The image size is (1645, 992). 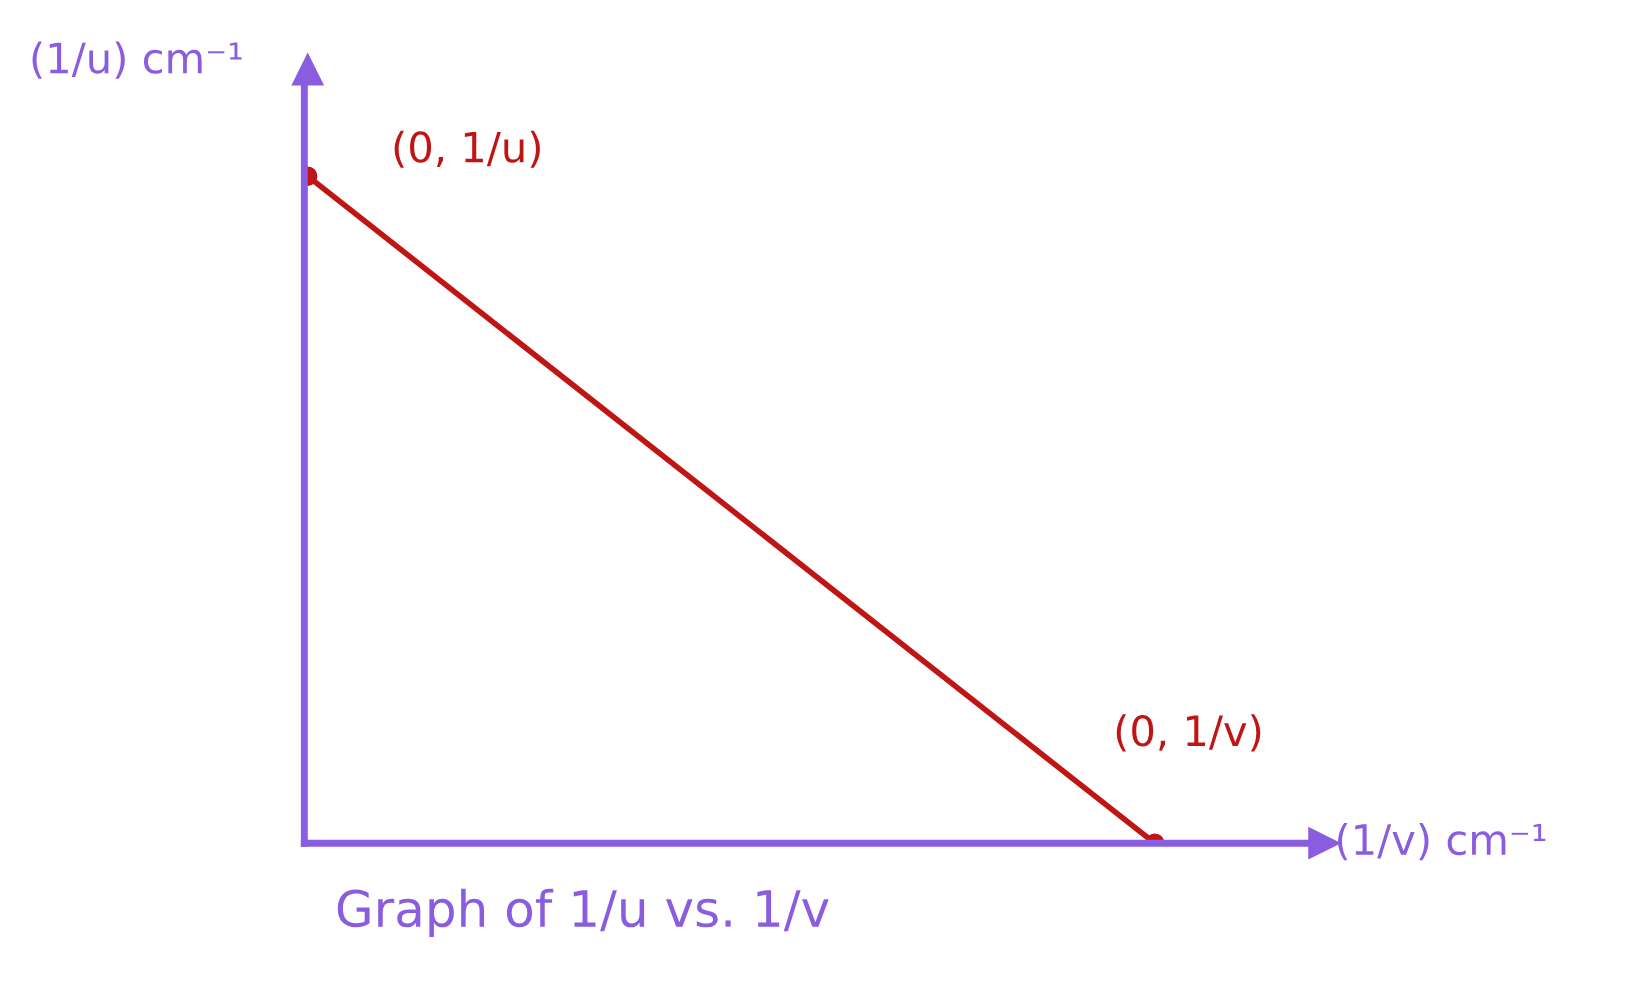 I want to click on y-axis-title: (1/u) cm⁻¹, so click(x=137, y=60).